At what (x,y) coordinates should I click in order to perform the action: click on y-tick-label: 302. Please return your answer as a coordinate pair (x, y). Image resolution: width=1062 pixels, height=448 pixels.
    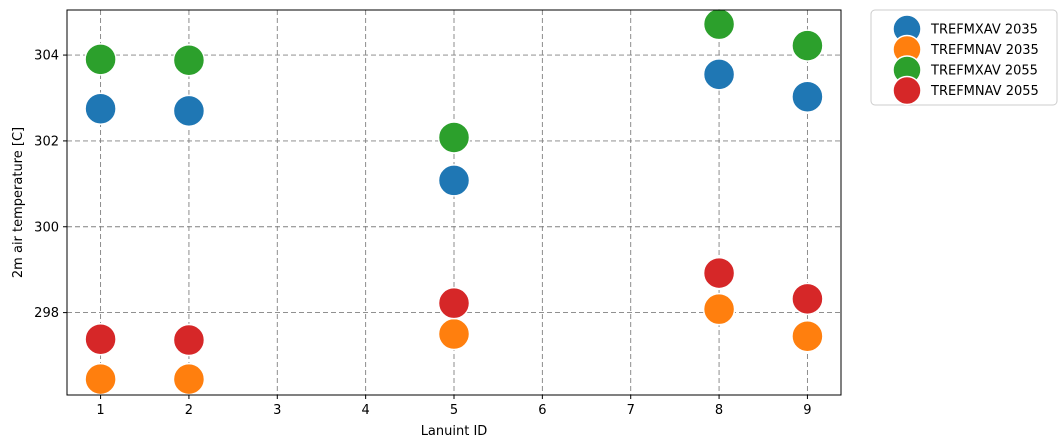
    Looking at the image, I should click on (46, 141).